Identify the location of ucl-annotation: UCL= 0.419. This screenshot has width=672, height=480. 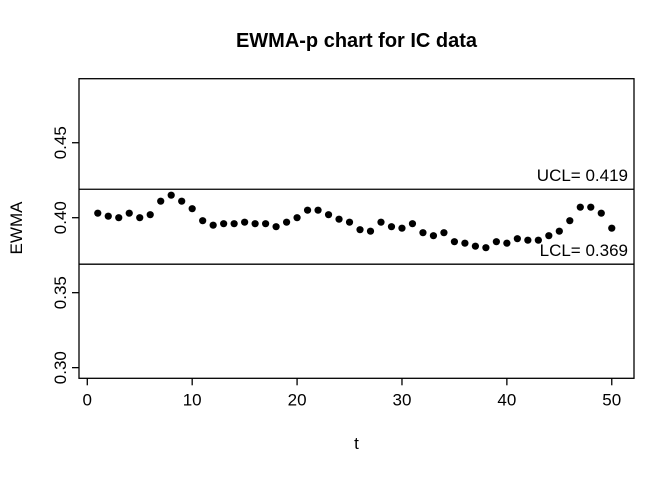
(582, 175).